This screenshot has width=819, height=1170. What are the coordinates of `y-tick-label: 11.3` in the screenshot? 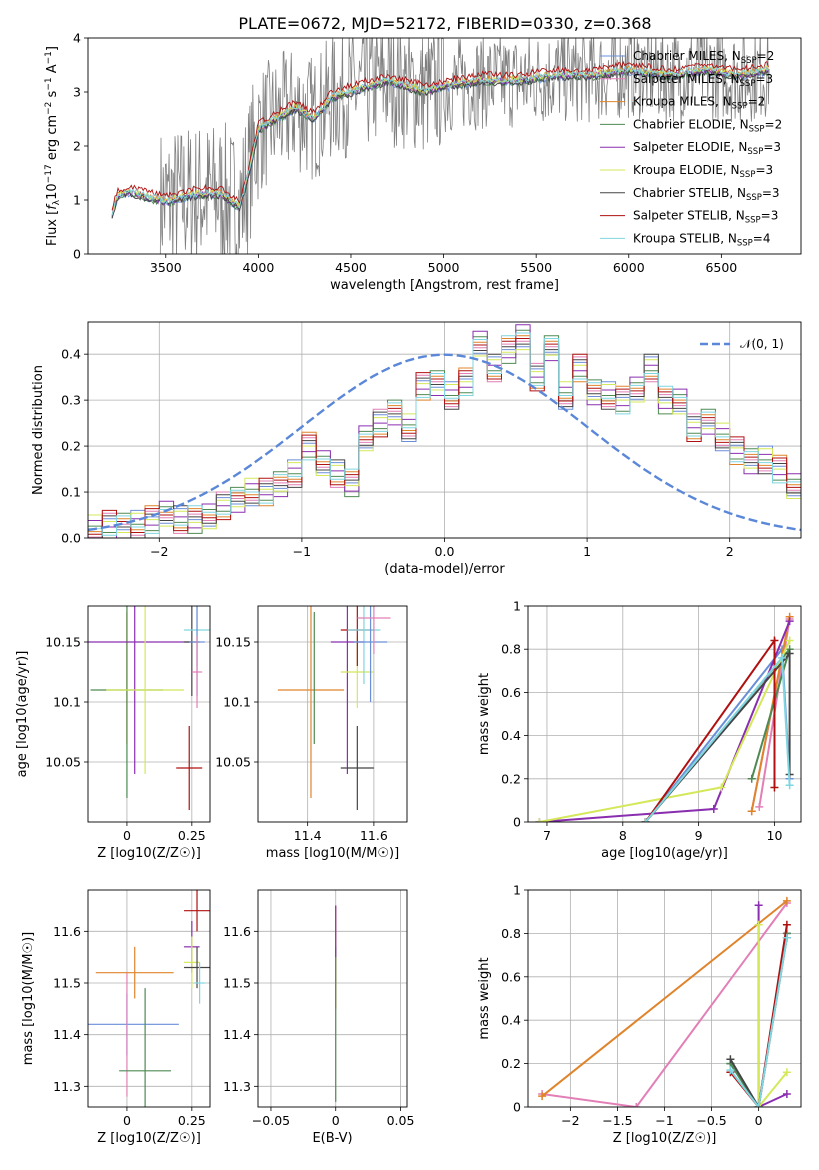 It's located at (67, 1086).